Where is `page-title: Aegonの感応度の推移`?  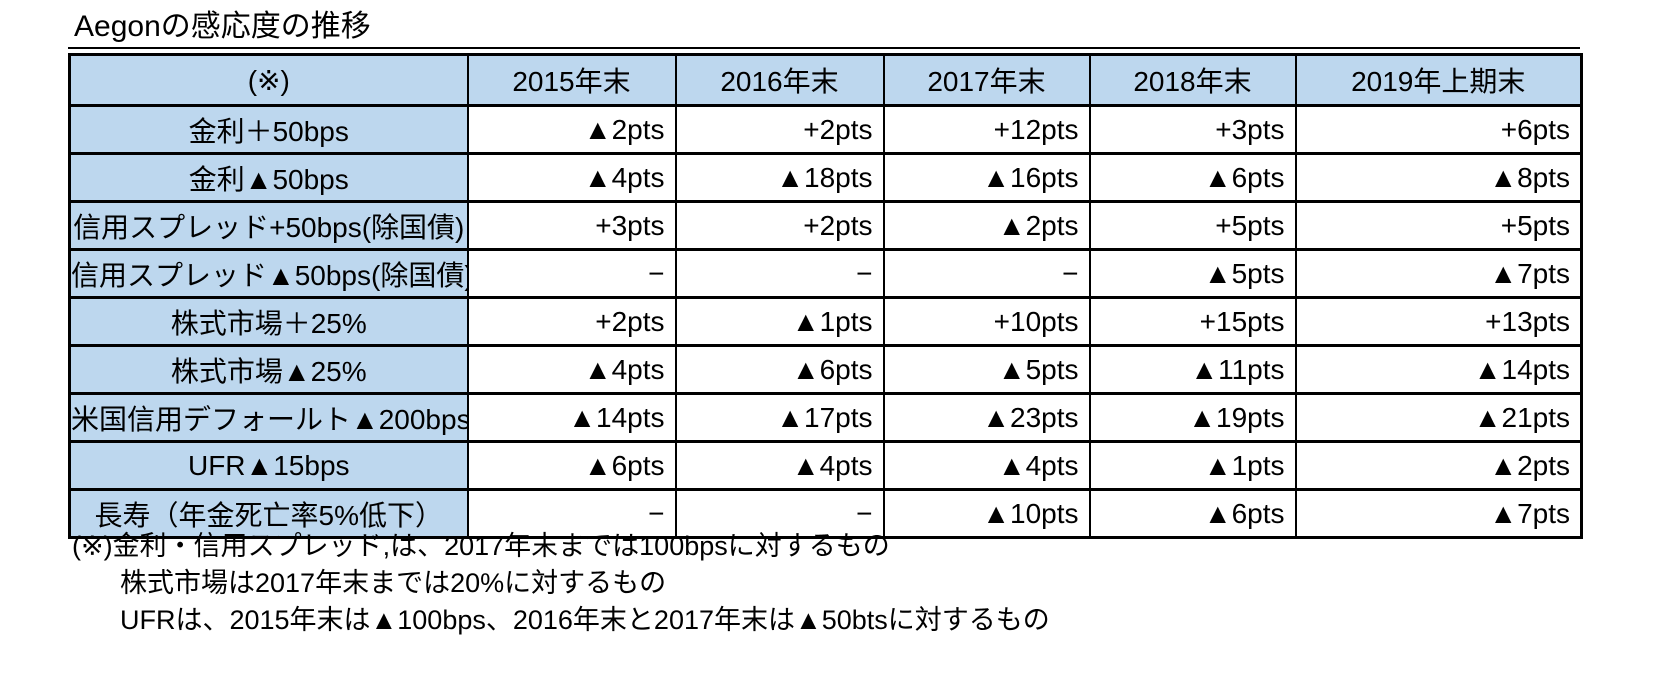
page-title: Aegonの感応度の推移 is located at coordinates (222, 26).